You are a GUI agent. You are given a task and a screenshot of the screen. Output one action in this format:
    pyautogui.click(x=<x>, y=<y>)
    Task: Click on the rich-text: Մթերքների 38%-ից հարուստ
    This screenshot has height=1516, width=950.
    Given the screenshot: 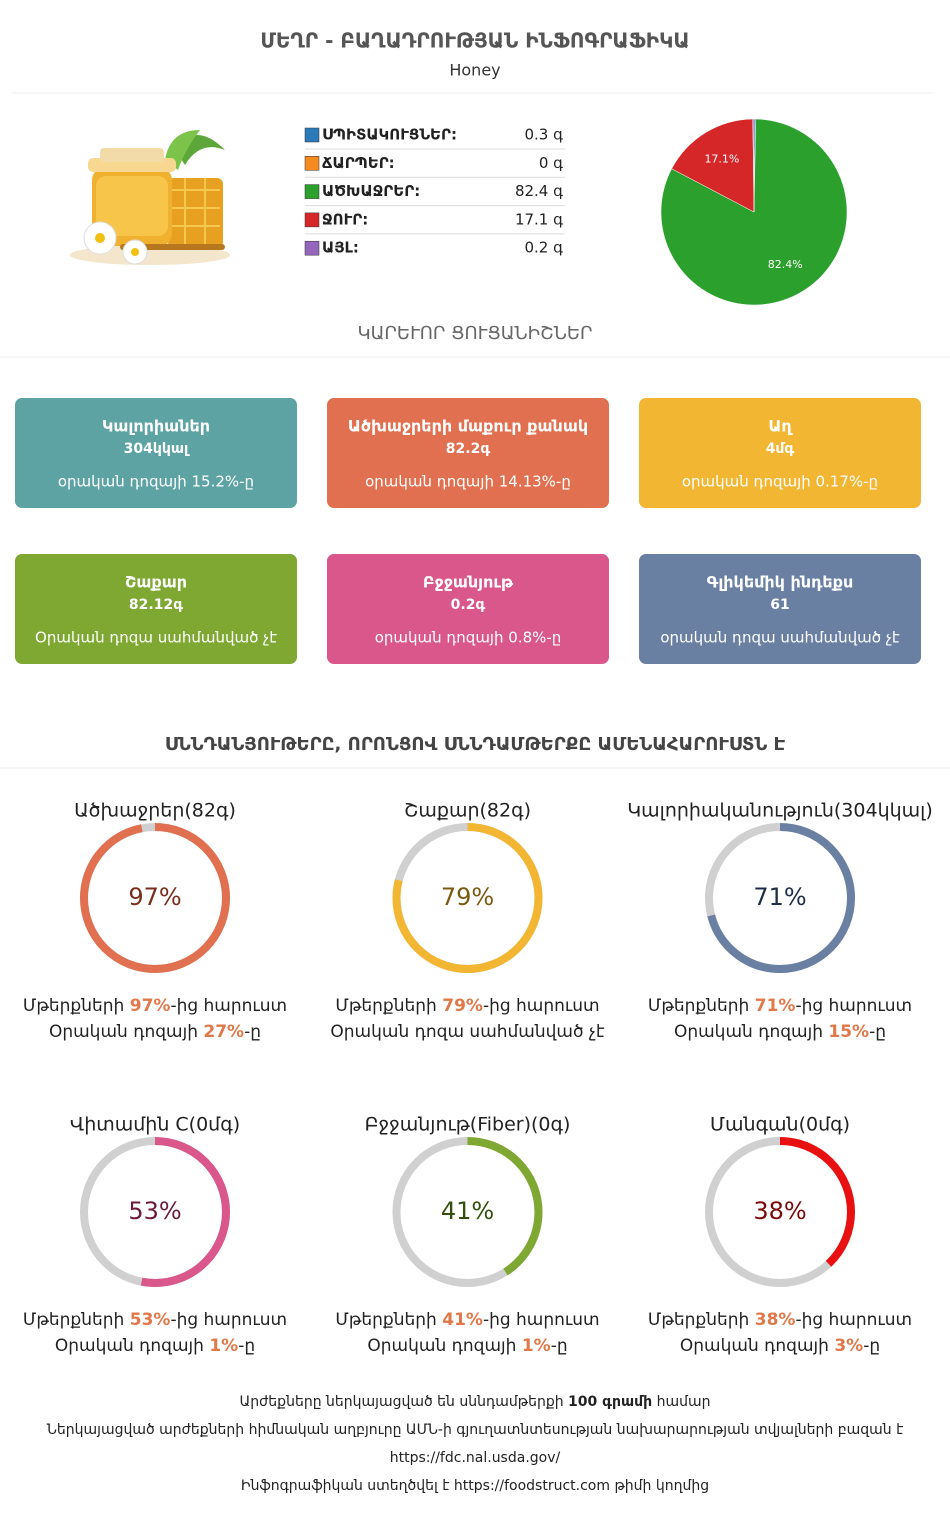 What is the action you would take?
    pyautogui.click(x=780, y=1320)
    